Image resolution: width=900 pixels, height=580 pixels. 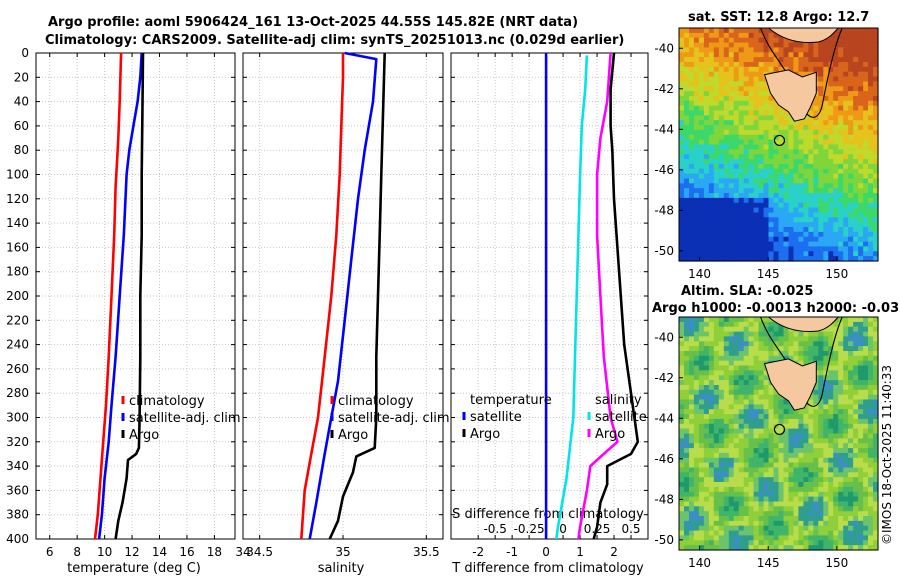 What do you see at coordinates (21, 150) in the screenshot?
I see `depth-tick-label: 80` at bounding box center [21, 150].